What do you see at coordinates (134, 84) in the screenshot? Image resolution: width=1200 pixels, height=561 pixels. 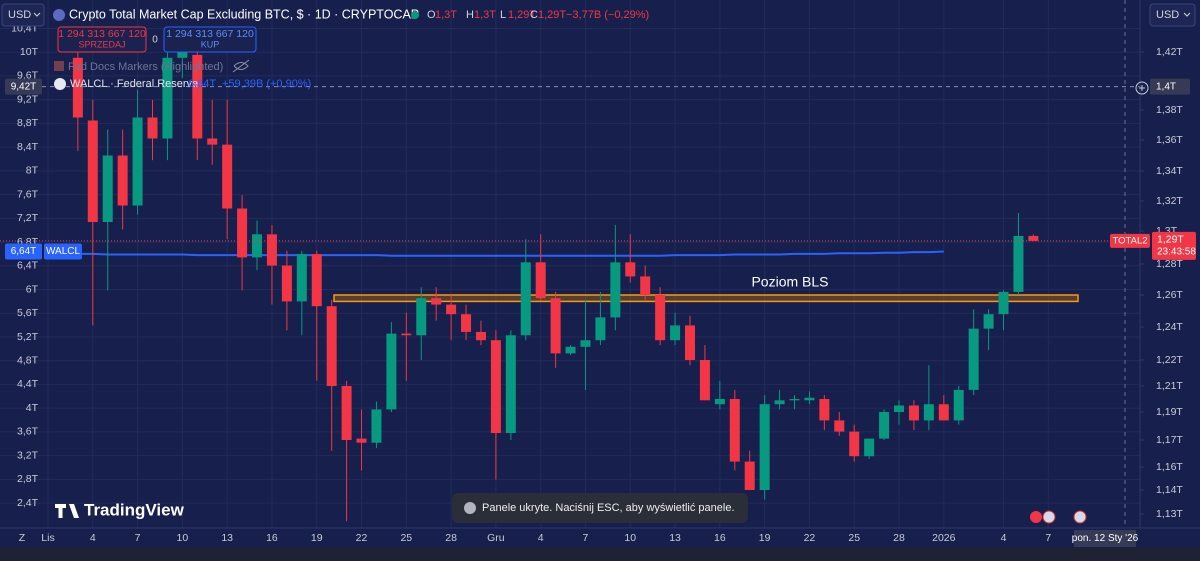 I see `walcl-legend: WALCL · Federal Reserve` at bounding box center [134, 84].